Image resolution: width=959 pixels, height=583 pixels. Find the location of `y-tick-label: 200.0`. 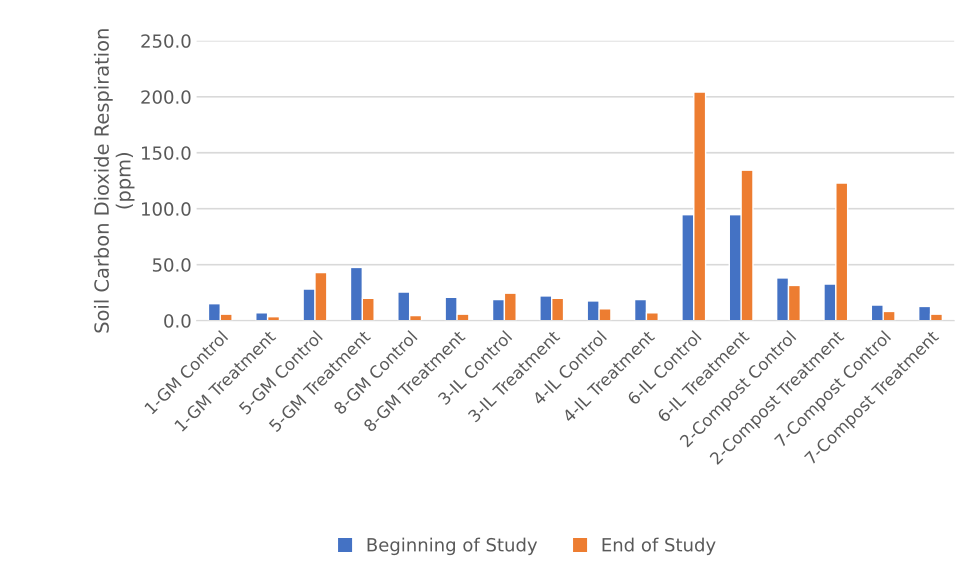

y-tick-label: 200.0 is located at coordinates (166, 97).